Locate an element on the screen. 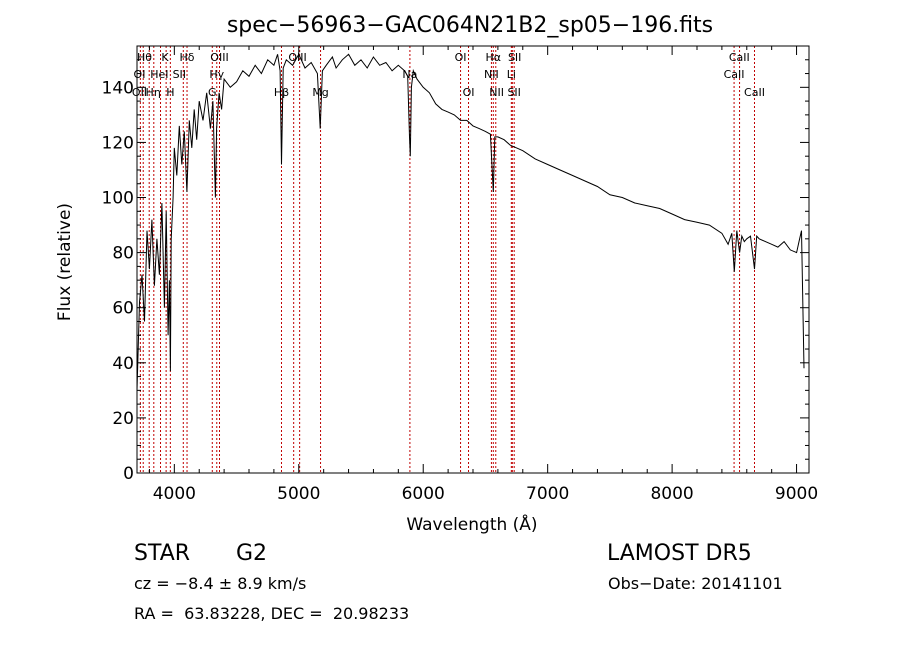  coordinates: RA = 63.83228, DEC = 20.98233 is located at coordinates (272, 613).